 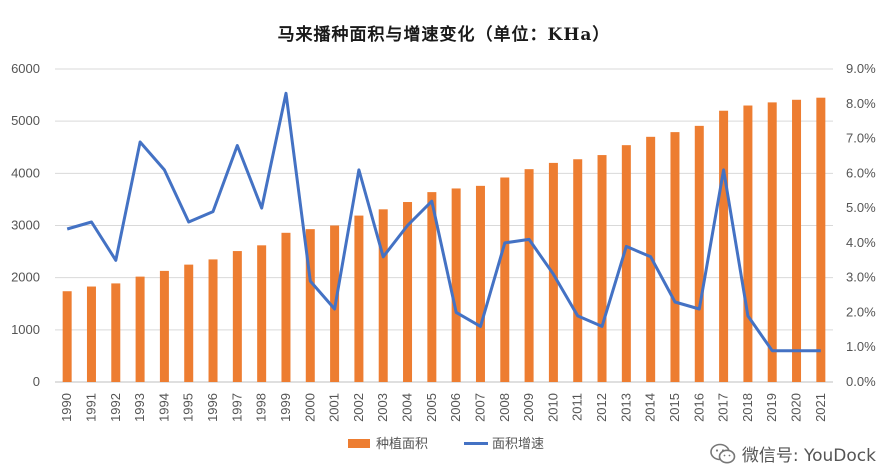 What do you see at coordinates (163, 407) in the screenshot?
I see `x-tick-label: 1994` at bounding box center [163, 407].